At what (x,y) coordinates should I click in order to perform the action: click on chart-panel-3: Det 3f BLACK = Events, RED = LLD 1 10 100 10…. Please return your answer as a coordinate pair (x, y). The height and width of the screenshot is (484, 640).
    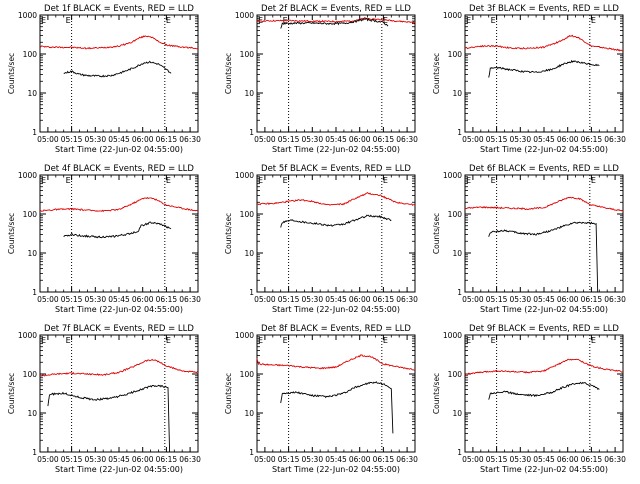
    Looking at the image, I should click on (529, 79).